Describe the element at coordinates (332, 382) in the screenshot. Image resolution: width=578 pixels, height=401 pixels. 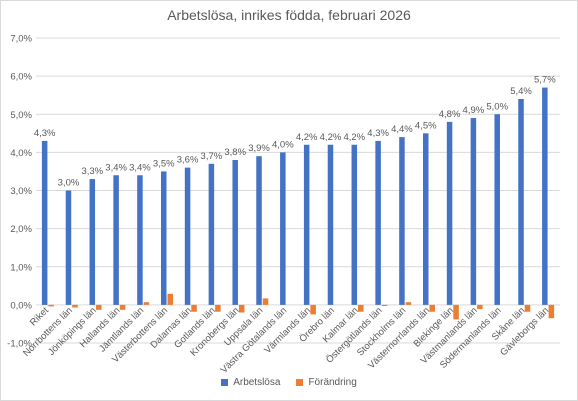
I see `legend-label-forandring: Förändring` at that location.